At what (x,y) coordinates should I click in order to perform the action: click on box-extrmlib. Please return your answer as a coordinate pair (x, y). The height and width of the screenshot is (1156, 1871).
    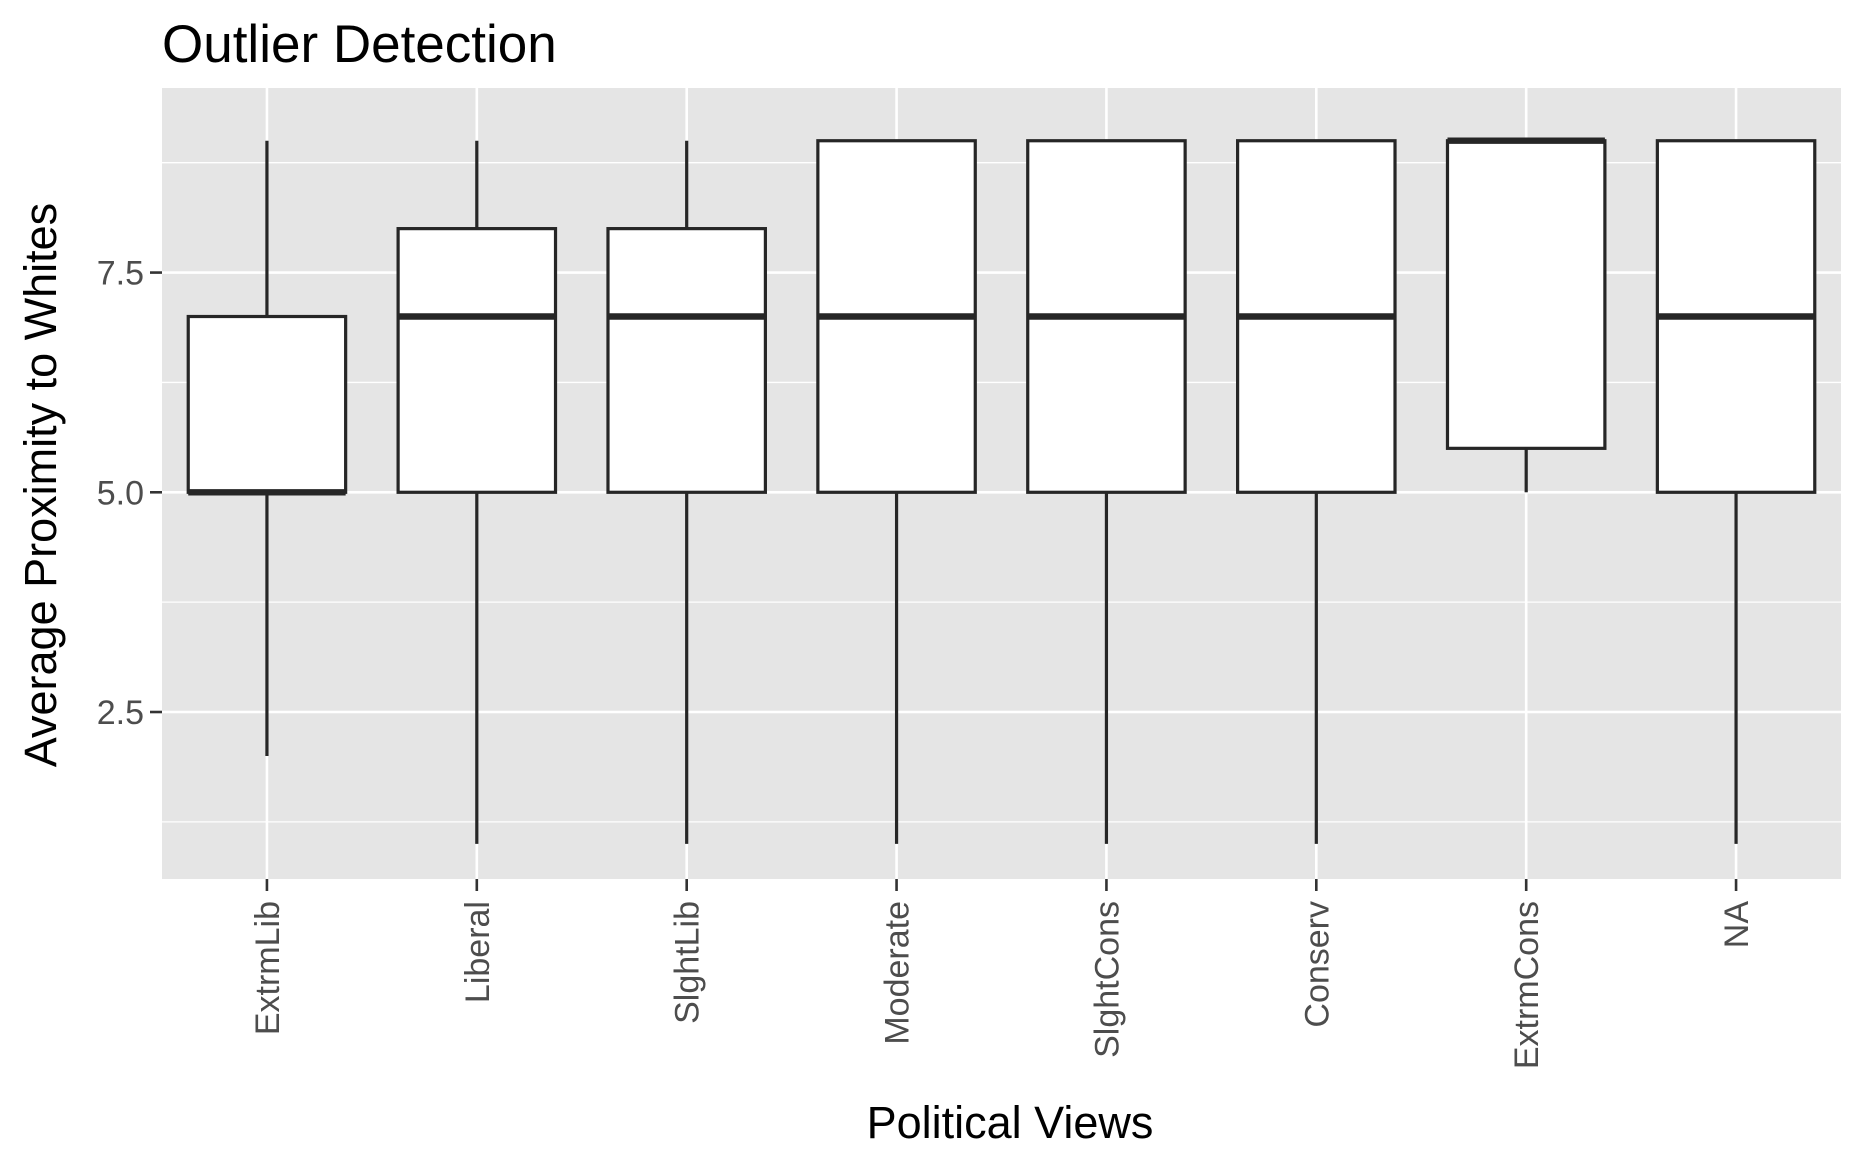
    Looking at the image, I should click on (267, 448).